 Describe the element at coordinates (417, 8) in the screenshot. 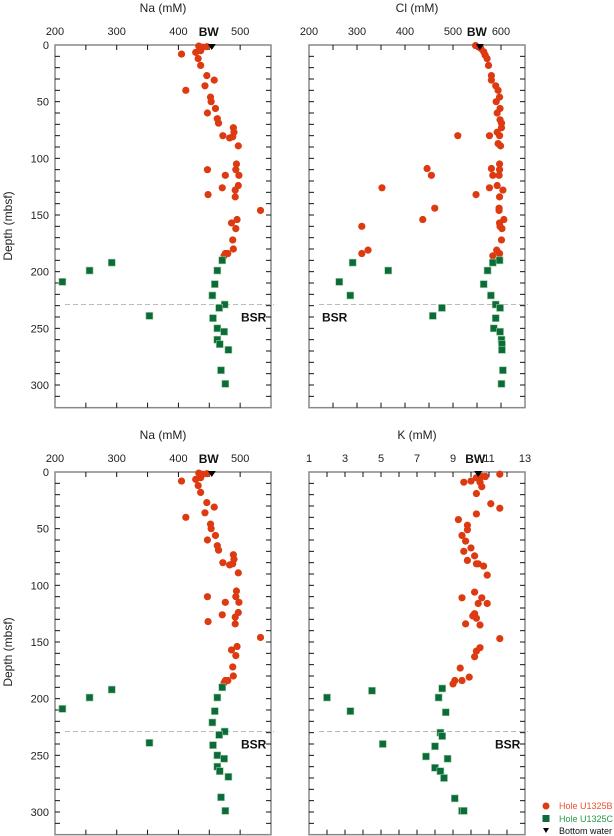

I see `x-axis-title: Cl (mM)` at that location.